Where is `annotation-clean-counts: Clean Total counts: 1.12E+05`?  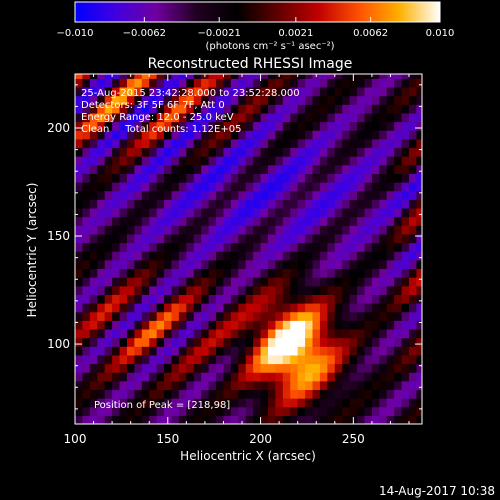
annotation-clean-counts: Clean Total counts: 1.12E+05 is located at coordinates (161, 129).